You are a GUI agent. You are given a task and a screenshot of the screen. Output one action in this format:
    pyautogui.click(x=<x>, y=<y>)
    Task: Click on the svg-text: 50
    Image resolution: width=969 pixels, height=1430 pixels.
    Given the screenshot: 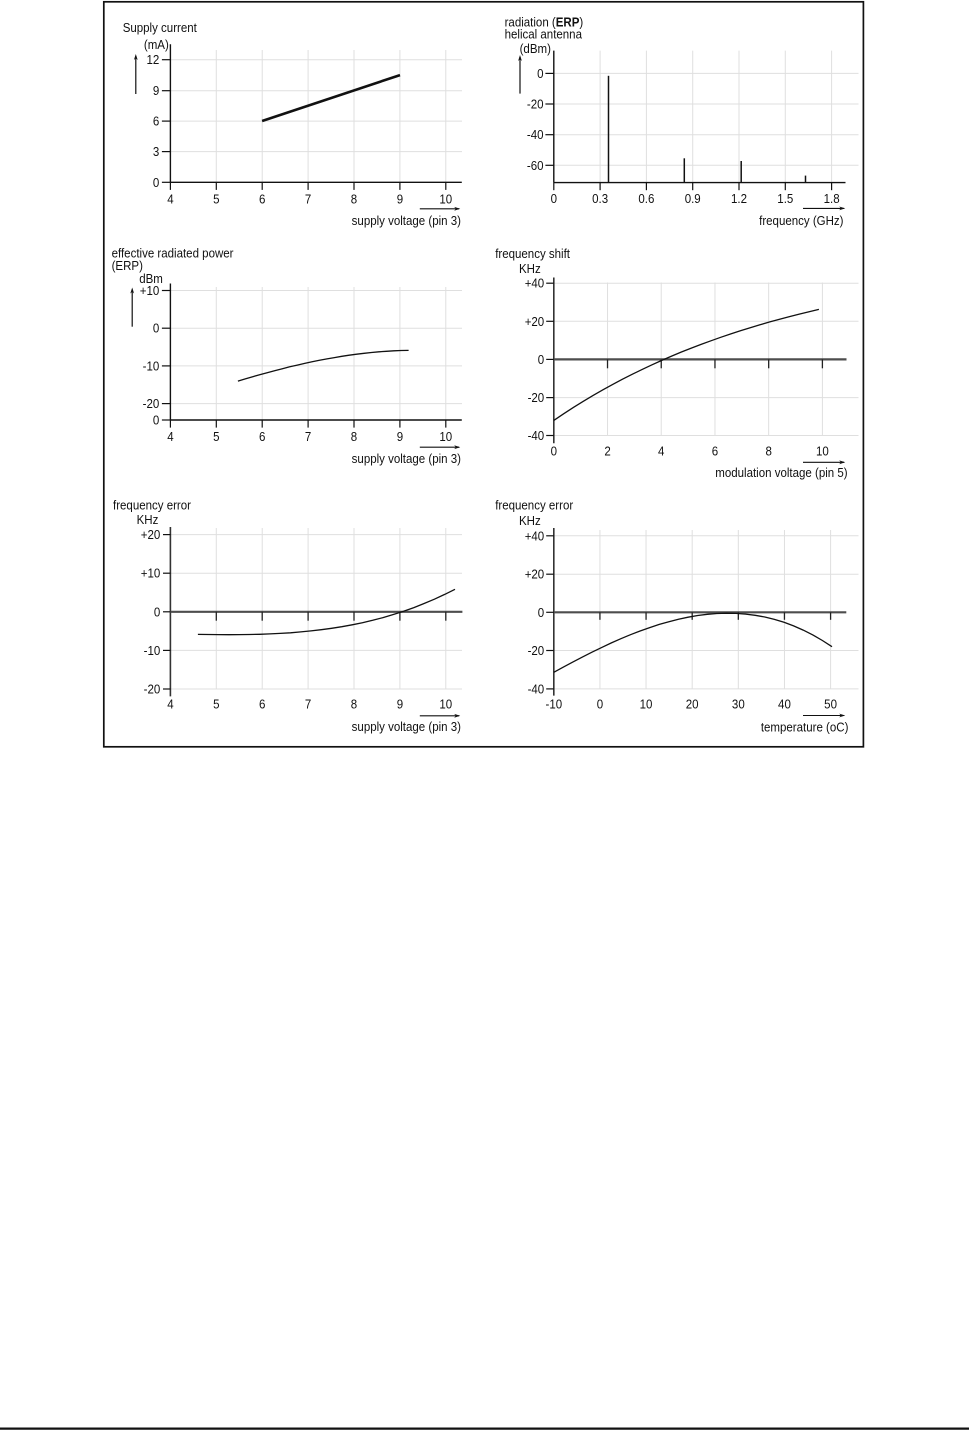 What is the action you would take?
    pyautogui.click(x=830, y=704)
    